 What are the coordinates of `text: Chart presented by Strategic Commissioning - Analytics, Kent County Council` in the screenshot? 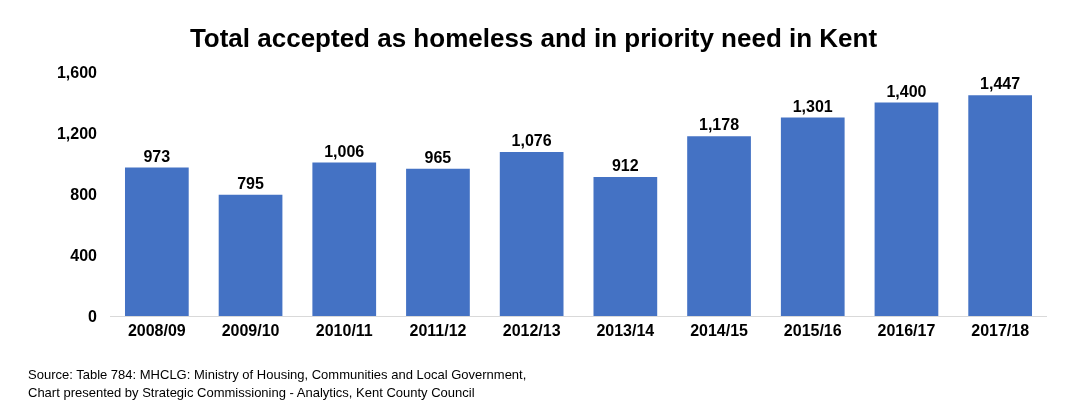 It's located at (251, 392).